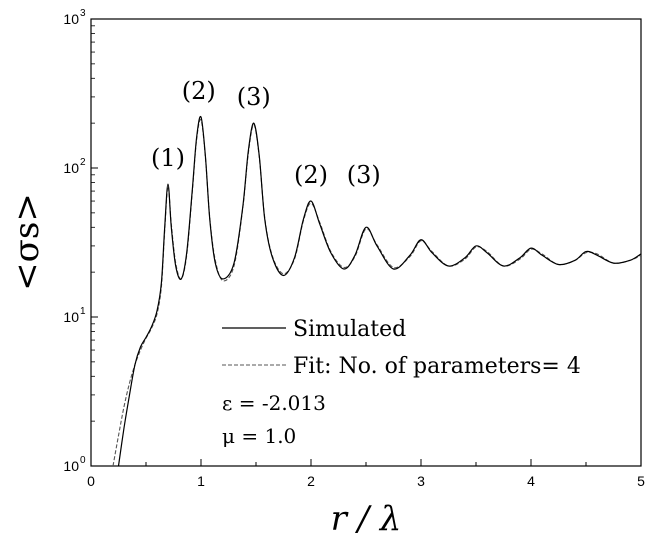  What do you see at coordinates (349, 329) in the screenshot?
I see `legend-label-simulated: Simulated` at bounding box center [349, 329].